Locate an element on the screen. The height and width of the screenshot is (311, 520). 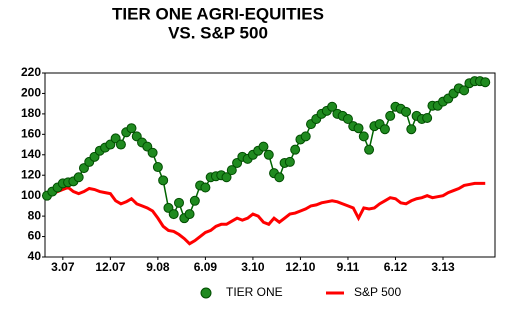
x-tick-label: 9.11 is located at coordinates (348, 267).